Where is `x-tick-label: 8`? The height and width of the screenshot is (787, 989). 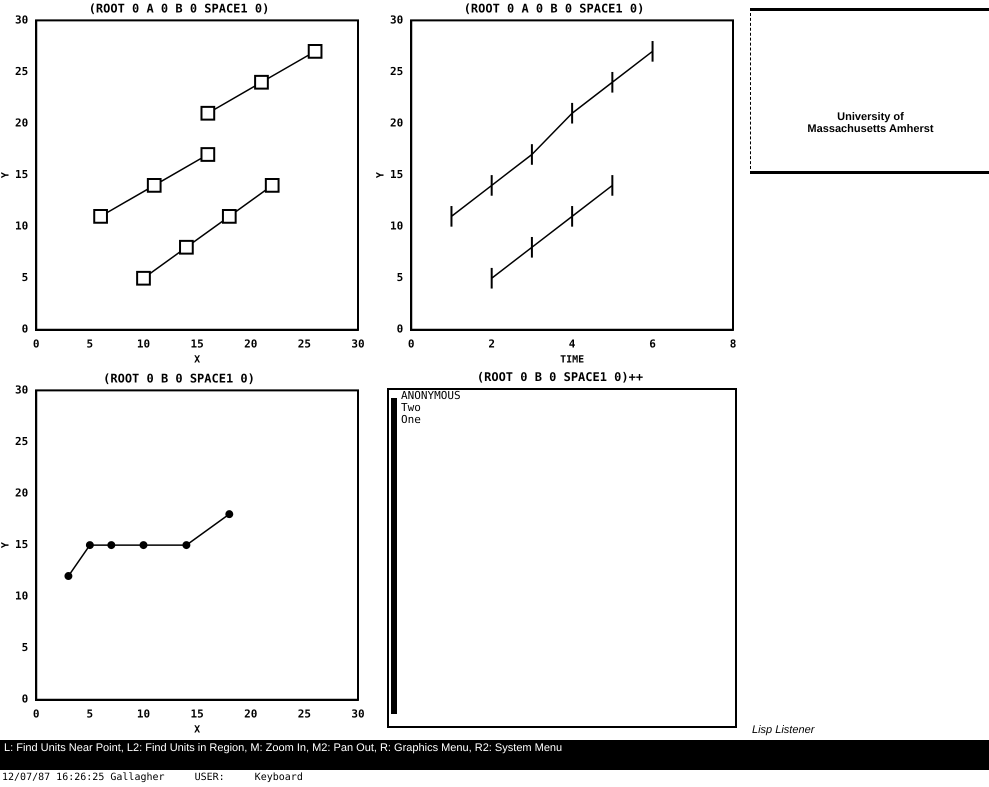 x-tick-label: 8 is located at coordinates (733, 343).